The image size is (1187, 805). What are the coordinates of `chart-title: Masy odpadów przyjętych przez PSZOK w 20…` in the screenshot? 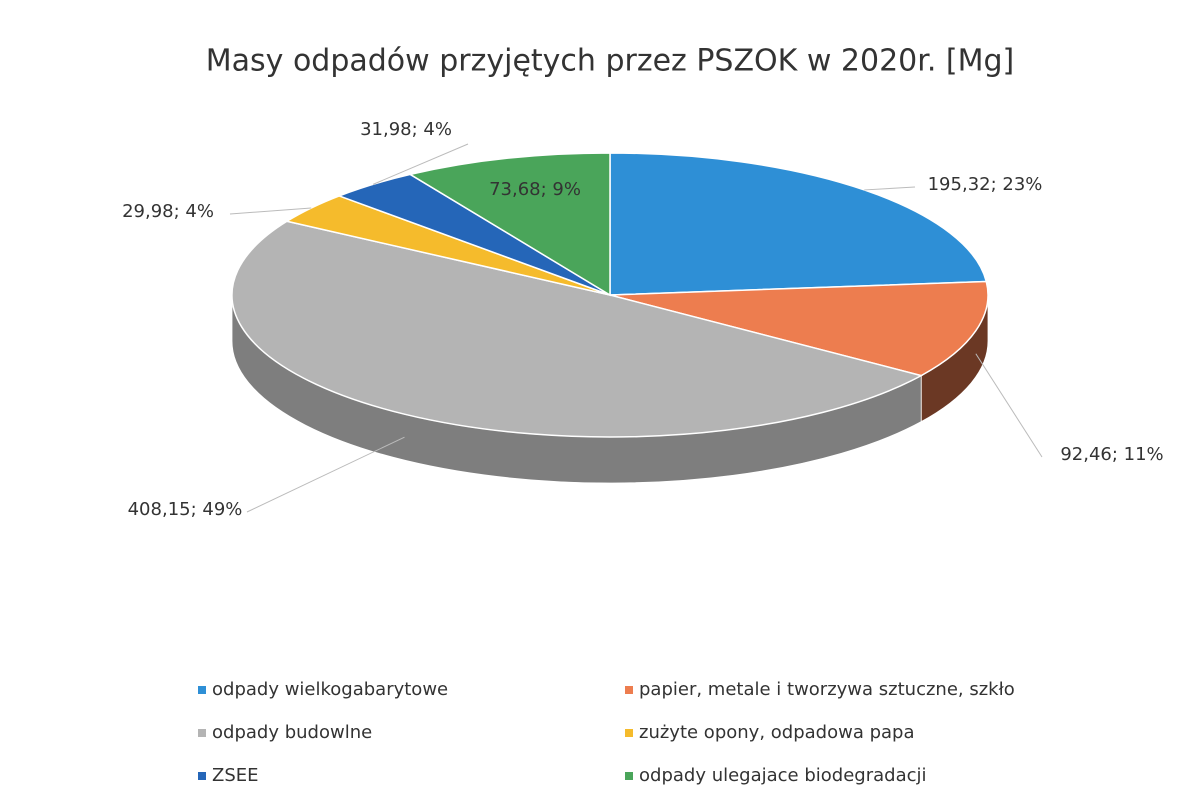 It's located at (610, 61).